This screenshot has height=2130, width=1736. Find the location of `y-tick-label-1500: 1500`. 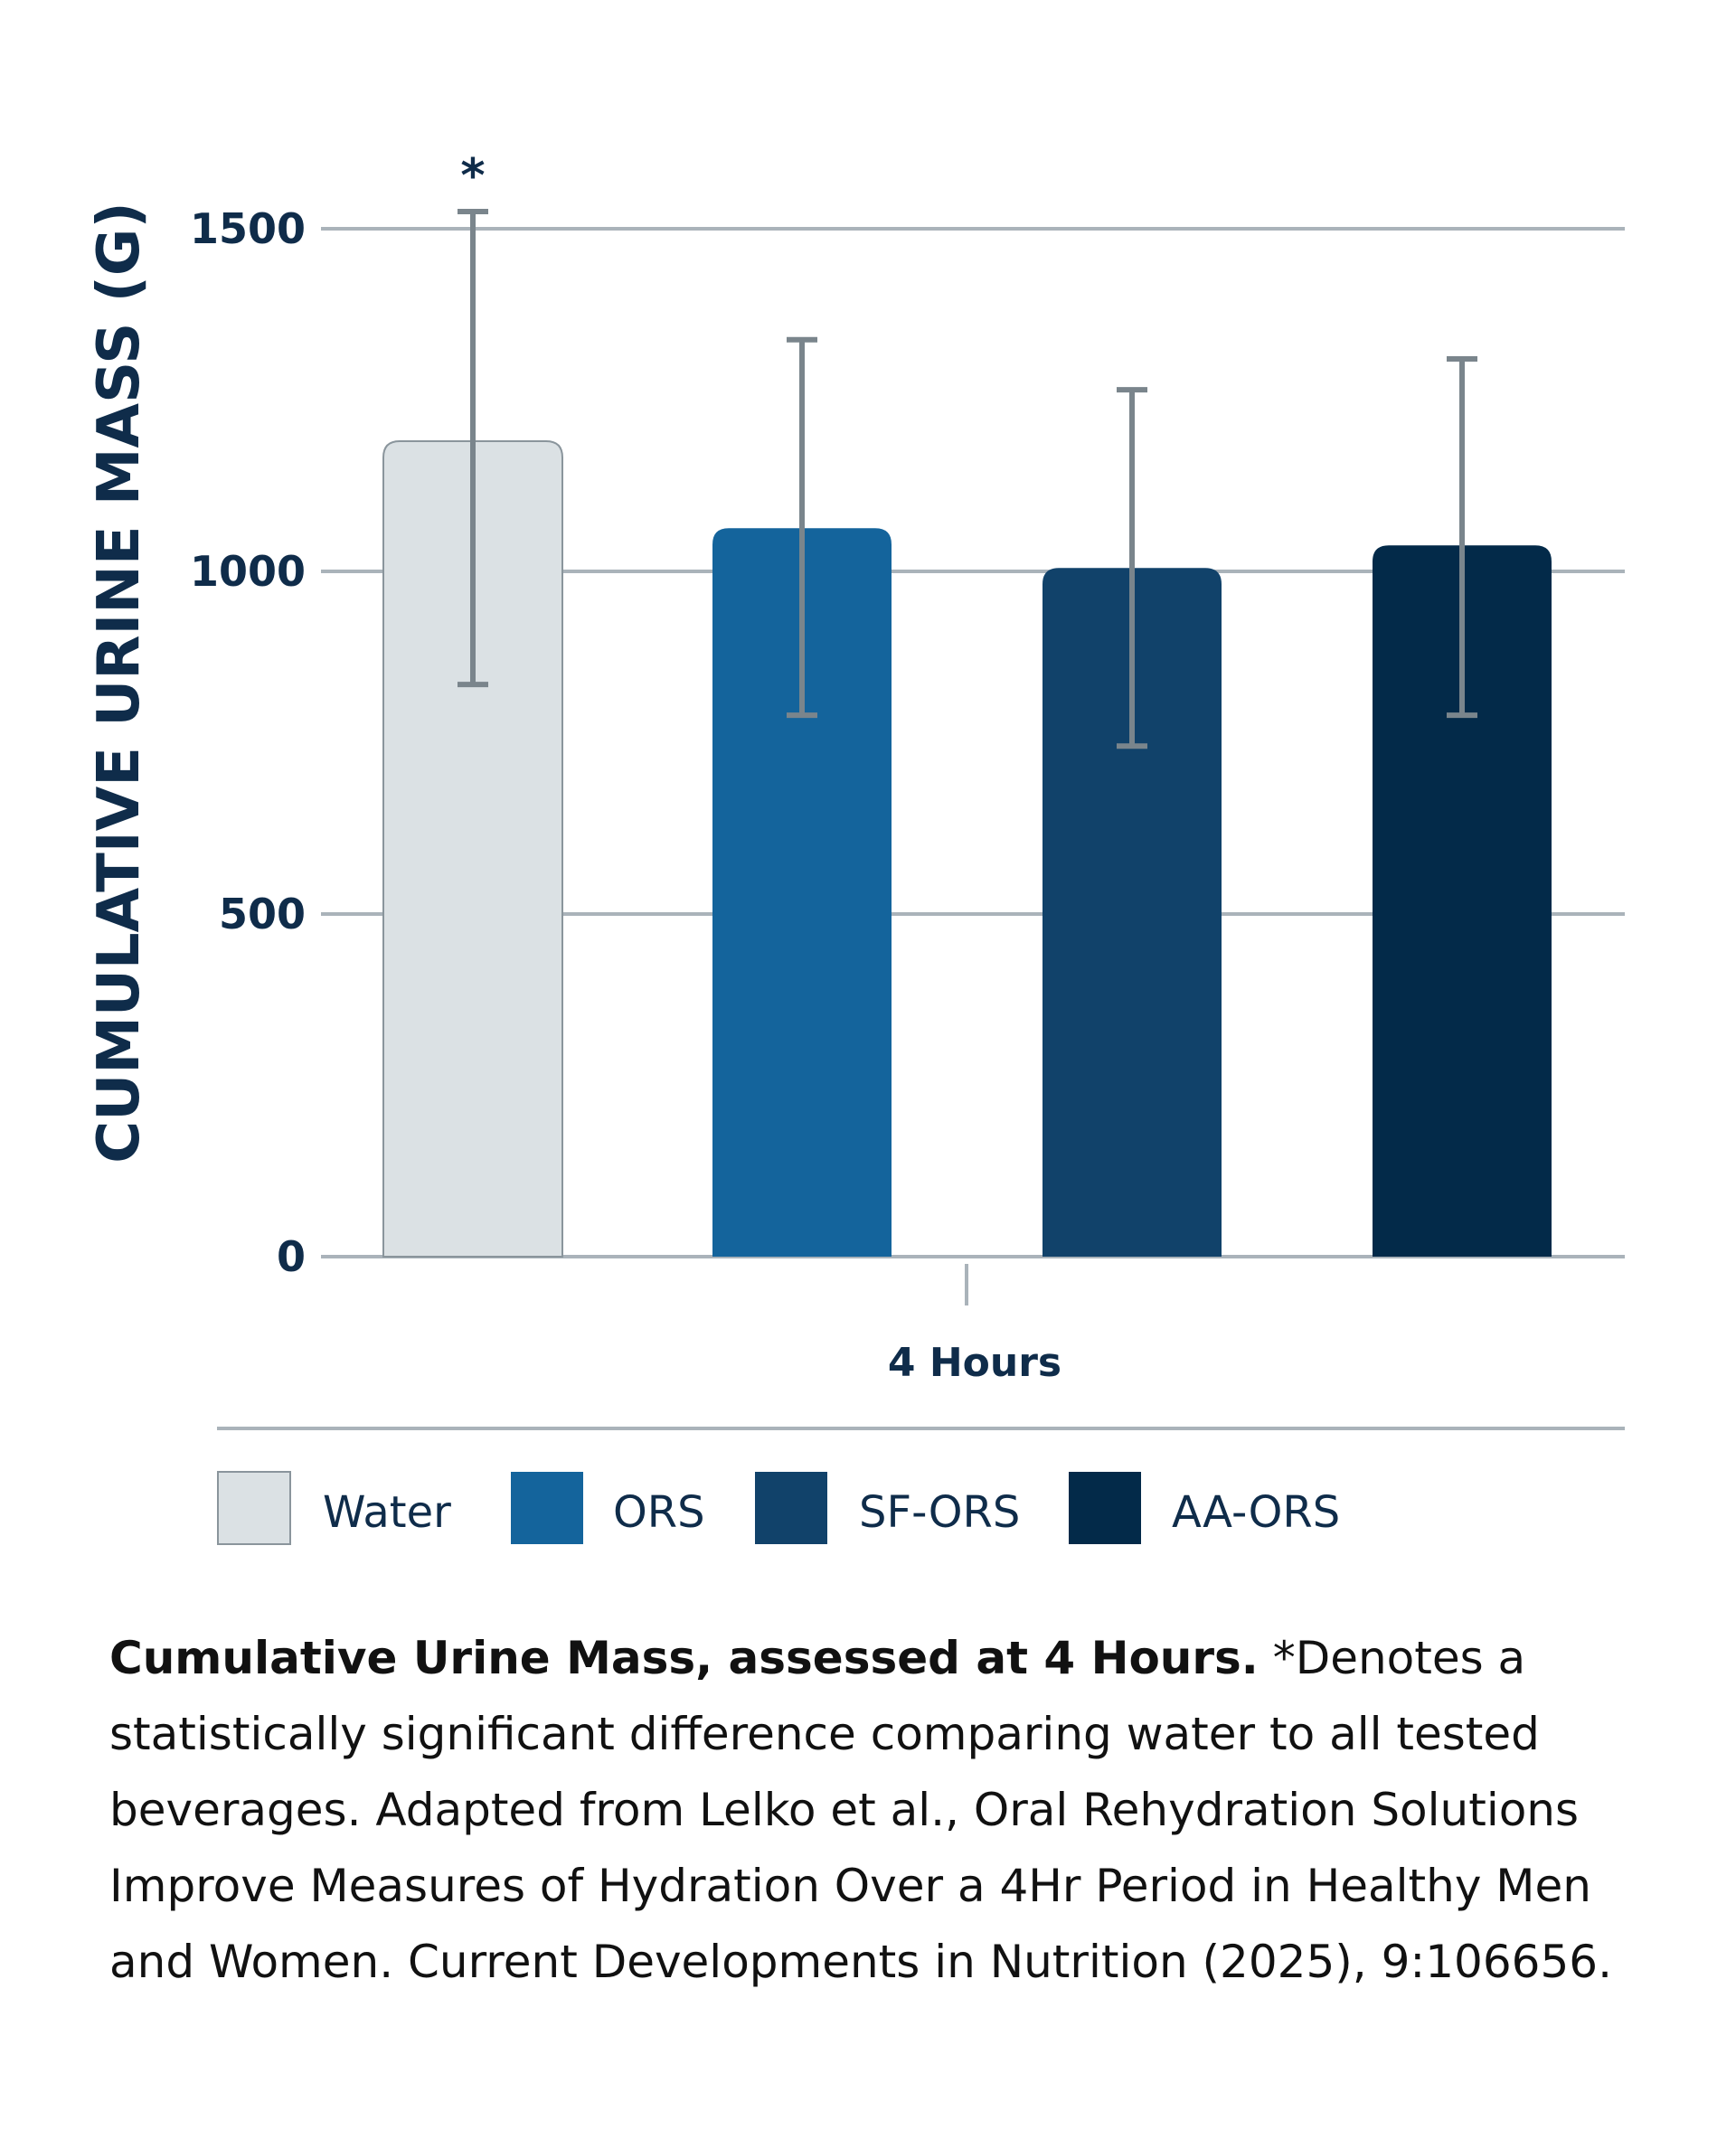

y-tick-label-1500: 1500 is located at coordinates (248, 228).